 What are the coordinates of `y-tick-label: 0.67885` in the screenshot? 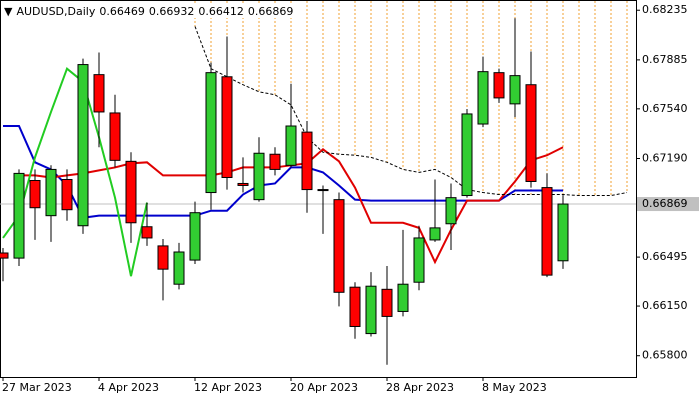 It's located at (665, 59).